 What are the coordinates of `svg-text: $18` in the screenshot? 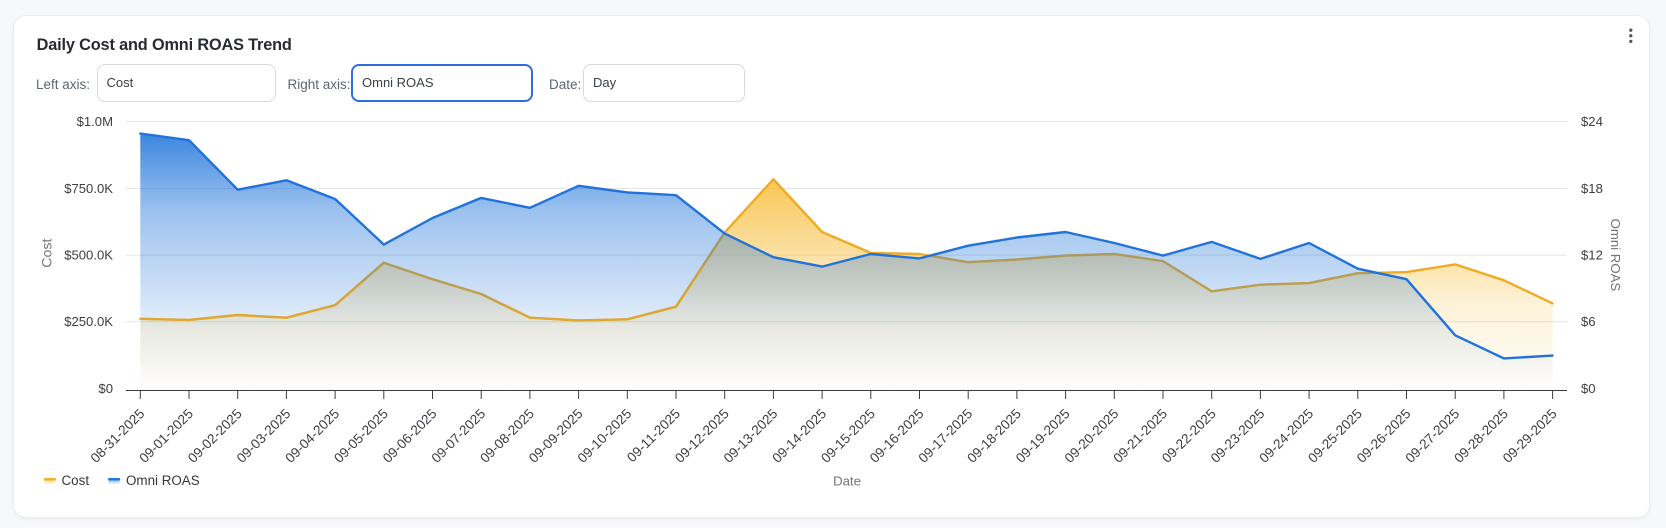 It's located at (1592, 188).